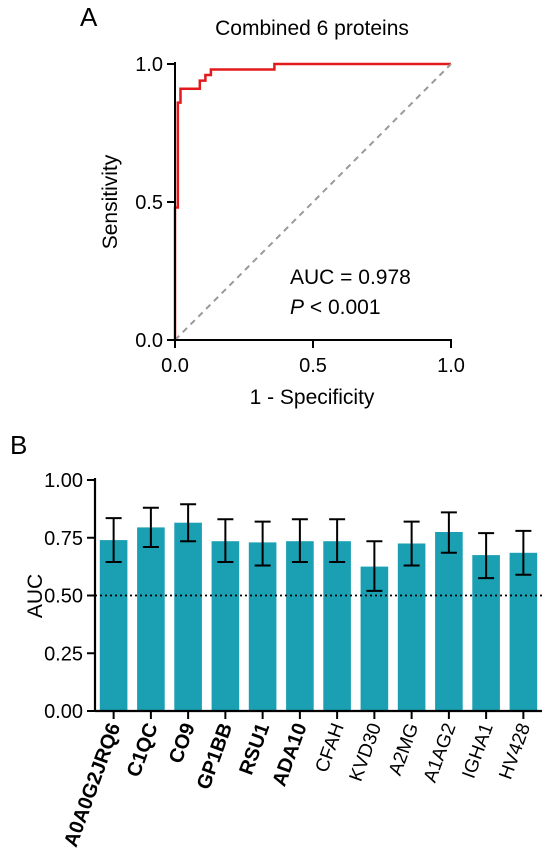  What do you see at coordinates (63, 481) in the screenshot?
I see `bar-y-tick-label: 1.00` at bounding box center [63, 481].